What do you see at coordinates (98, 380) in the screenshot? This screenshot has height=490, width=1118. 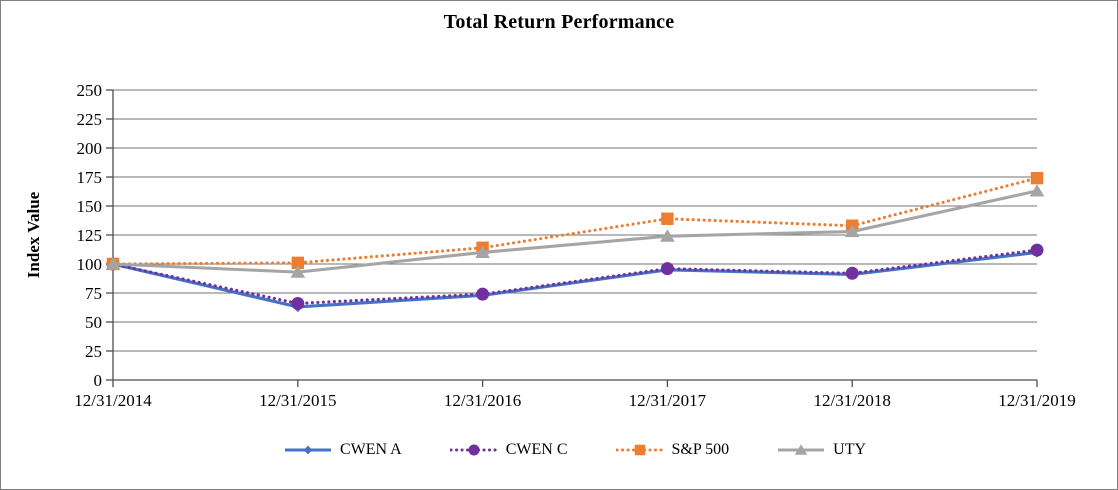 I see `y-tick-label: 0` at bounding box center [98, 380].